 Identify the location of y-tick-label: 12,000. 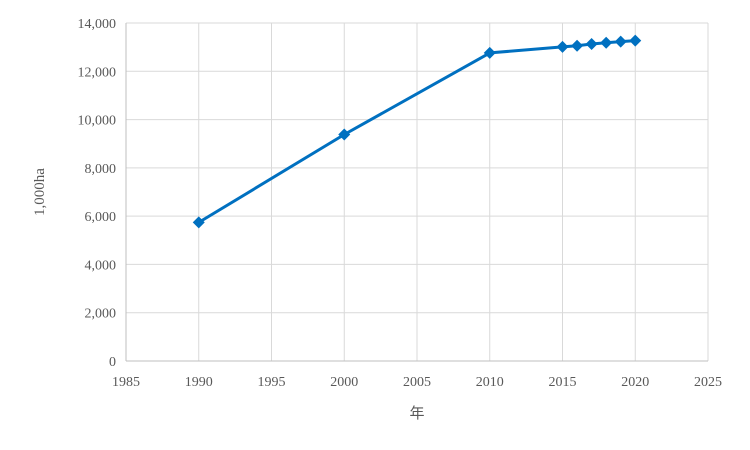
(97, 72).